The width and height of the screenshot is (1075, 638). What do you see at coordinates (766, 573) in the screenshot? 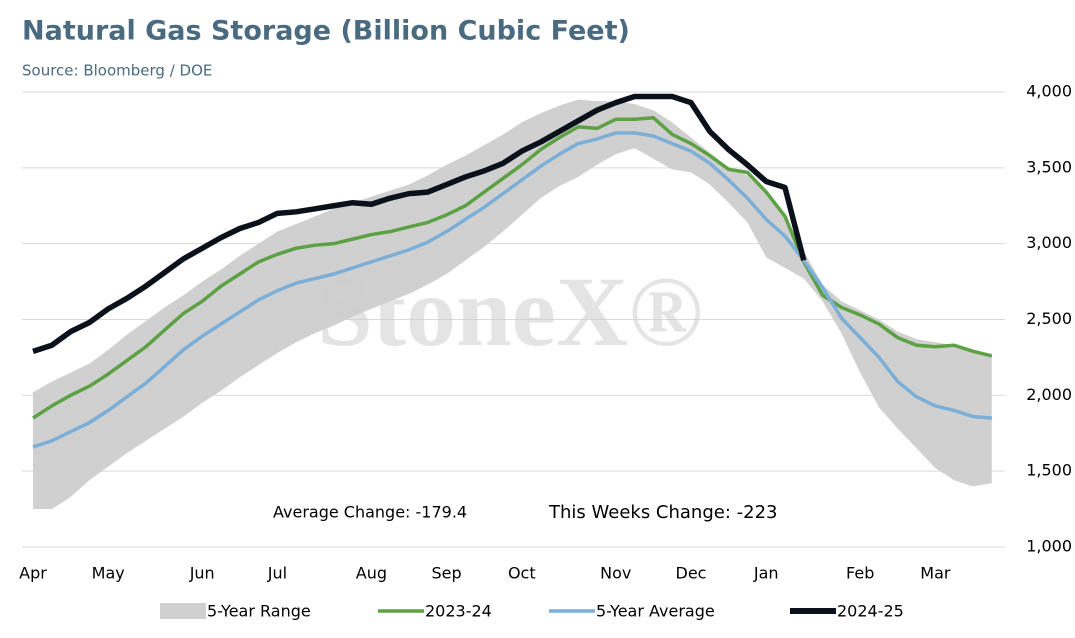
I see `x-tick-label: Jan` at bounding box center [766, 573].